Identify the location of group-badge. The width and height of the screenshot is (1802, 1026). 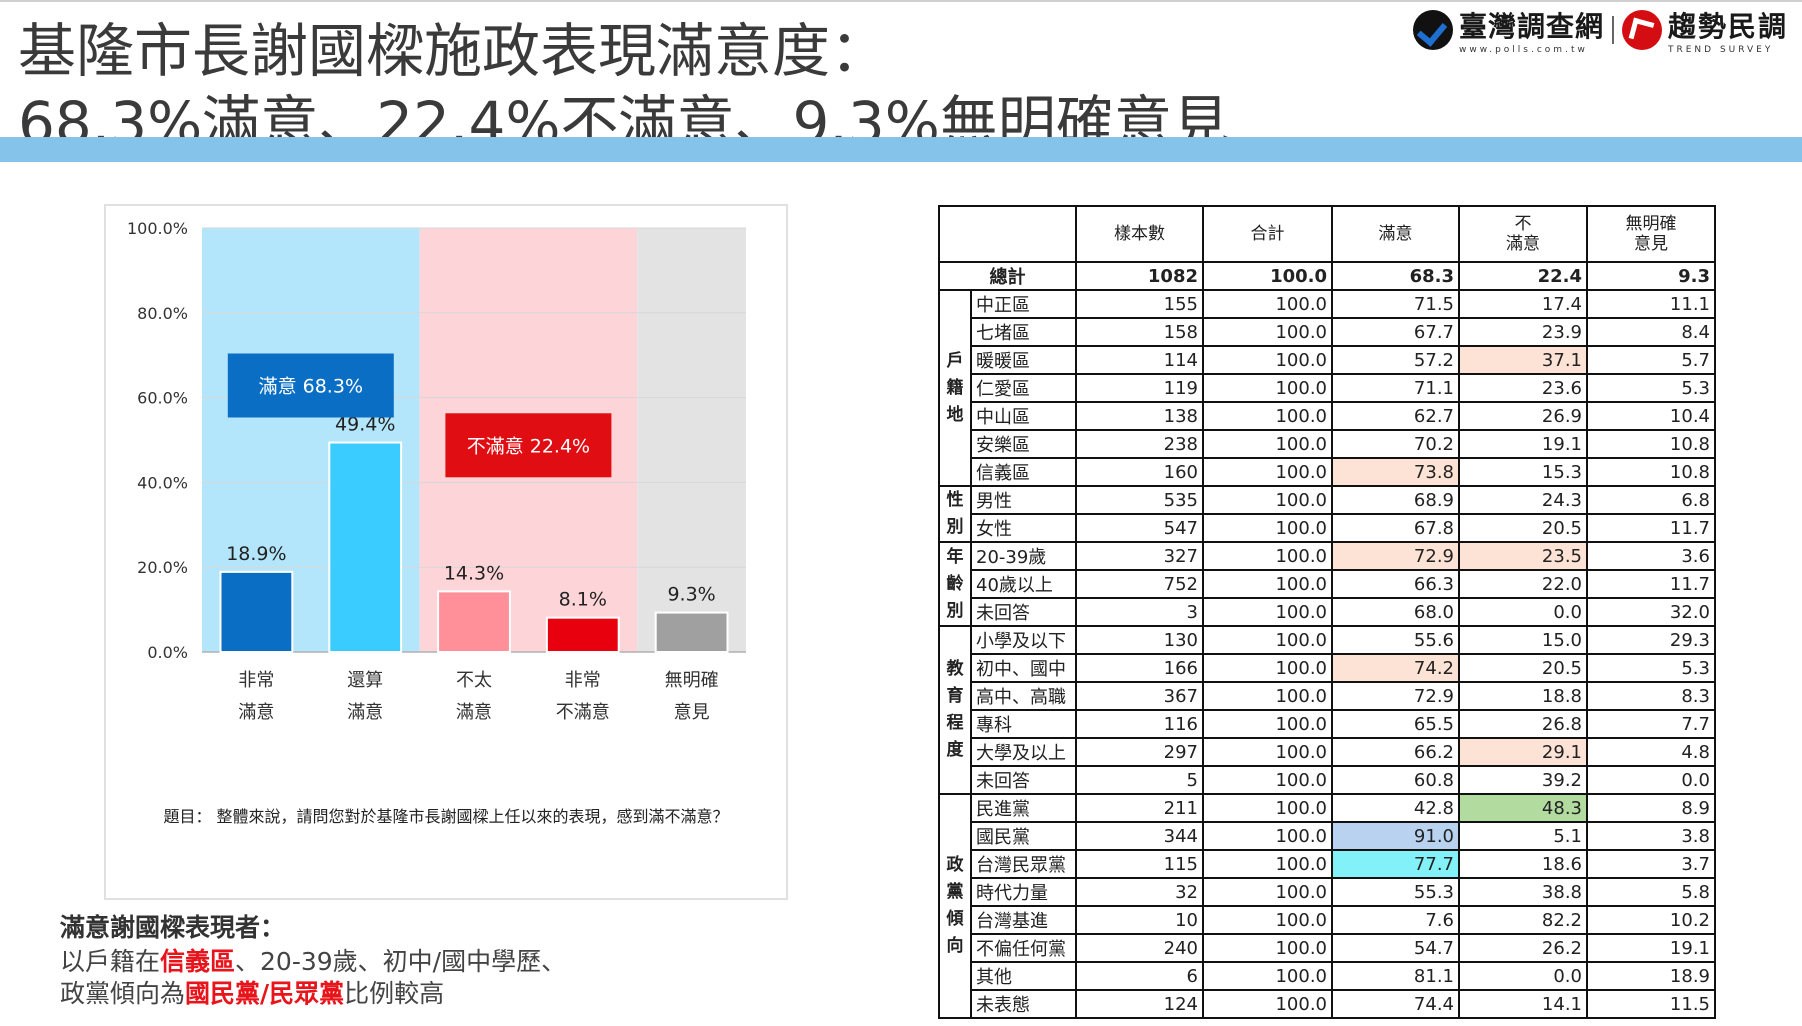
(310, 385).